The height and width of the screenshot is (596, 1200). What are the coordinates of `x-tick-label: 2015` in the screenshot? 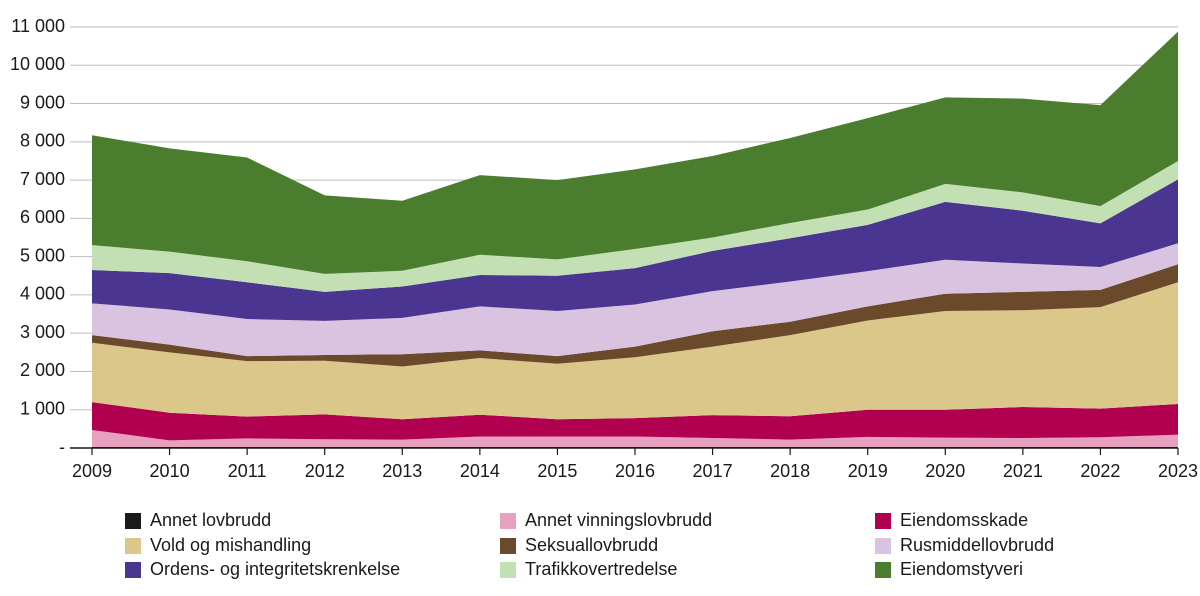 It's located at (557, 471).